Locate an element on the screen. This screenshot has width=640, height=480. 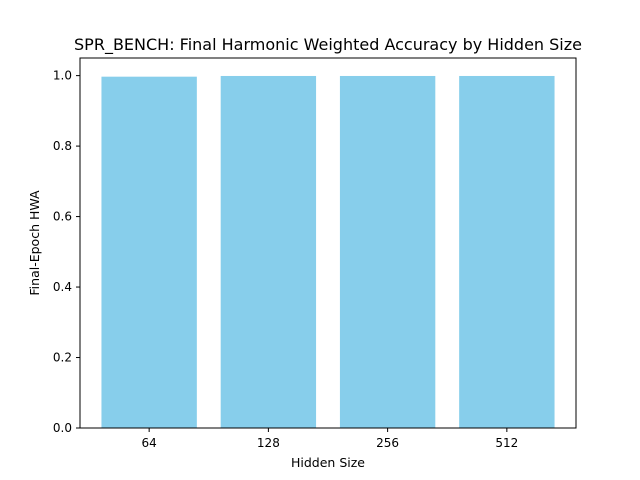
x-axis-label: Hidden Size is located at coordinates (328, 462).